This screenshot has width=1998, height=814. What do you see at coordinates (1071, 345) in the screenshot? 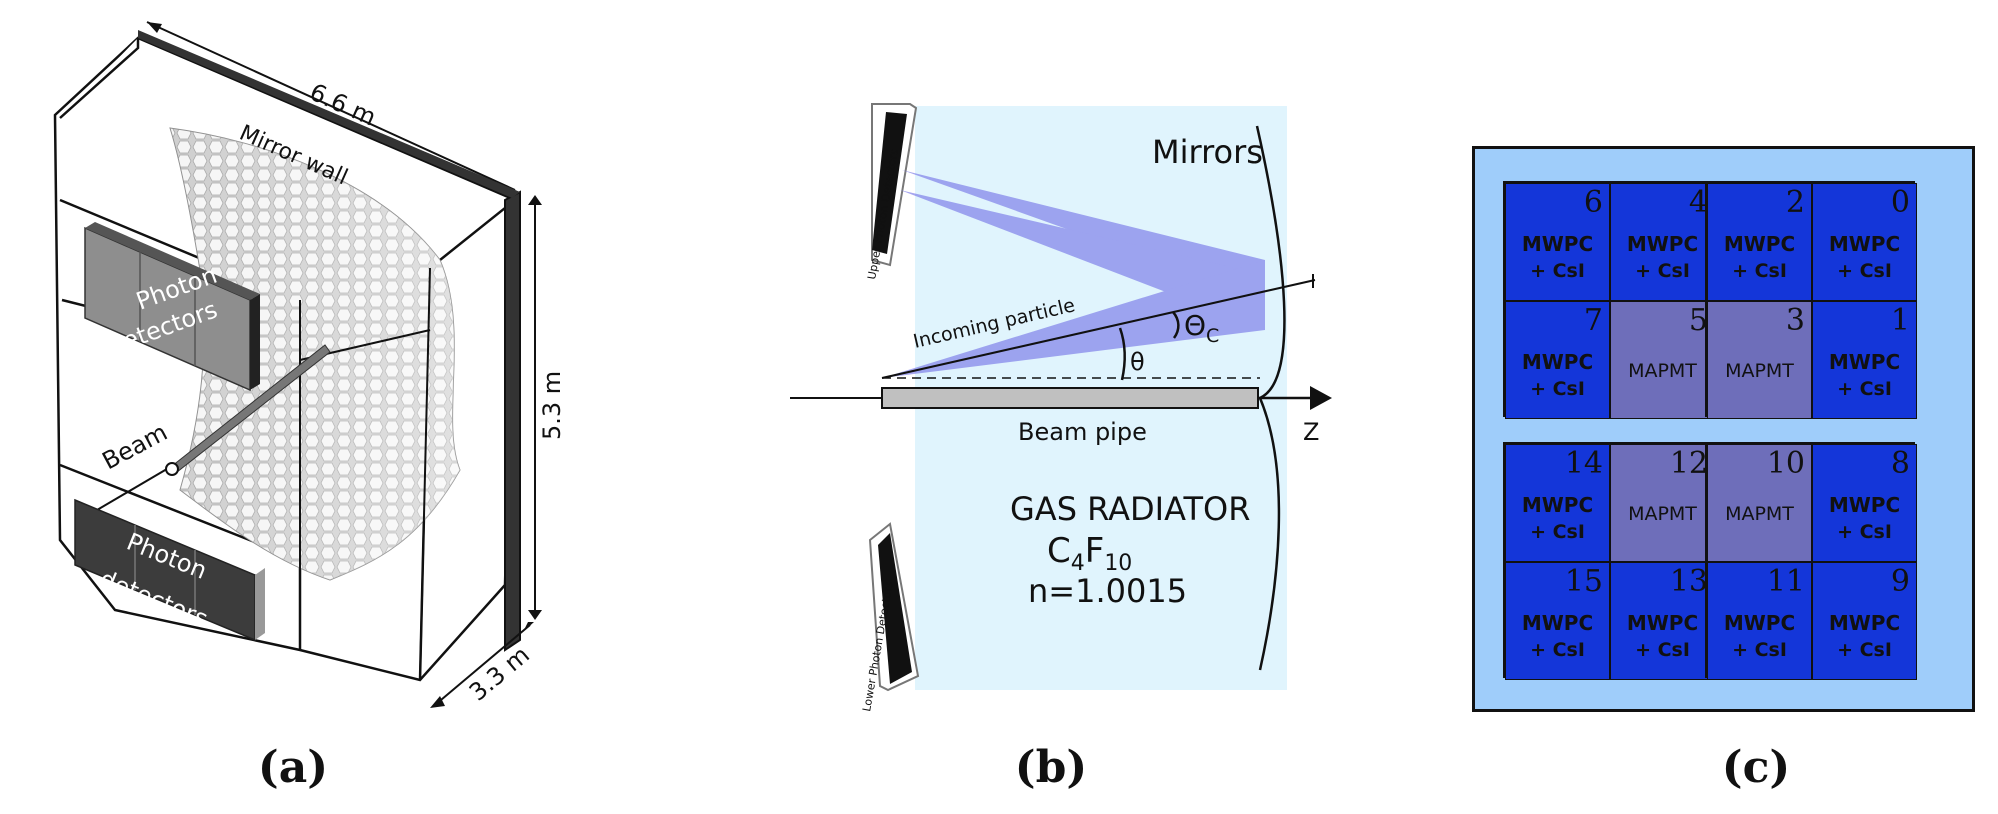
I see `angle-marks: θ ΘC` at bounding box center [1071, 345].